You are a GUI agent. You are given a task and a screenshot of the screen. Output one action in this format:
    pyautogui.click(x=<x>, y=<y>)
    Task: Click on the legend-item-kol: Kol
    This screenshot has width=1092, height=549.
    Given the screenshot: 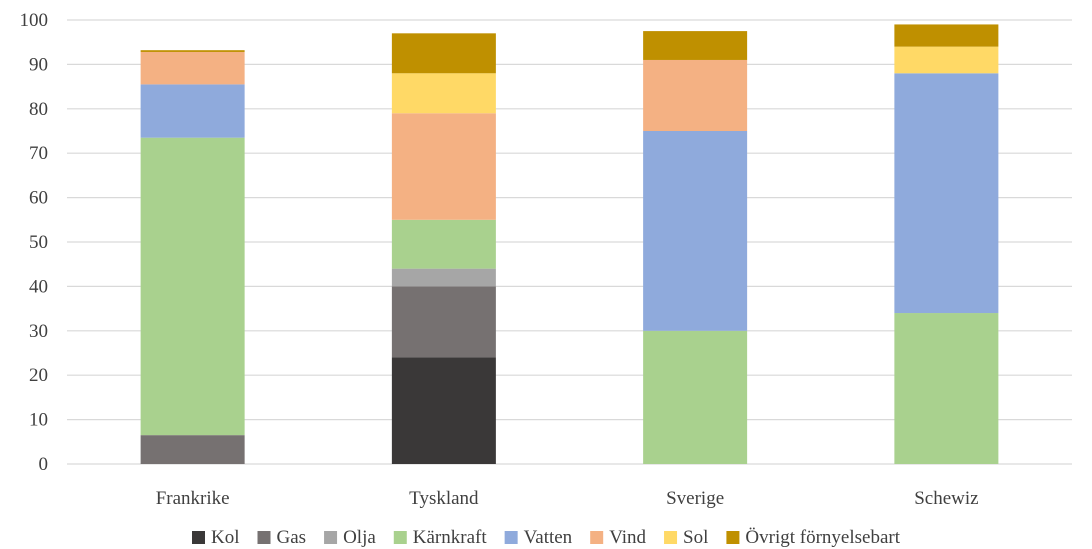 What is the action you would take?
    pyautogui.click(x=216, y=537)
    